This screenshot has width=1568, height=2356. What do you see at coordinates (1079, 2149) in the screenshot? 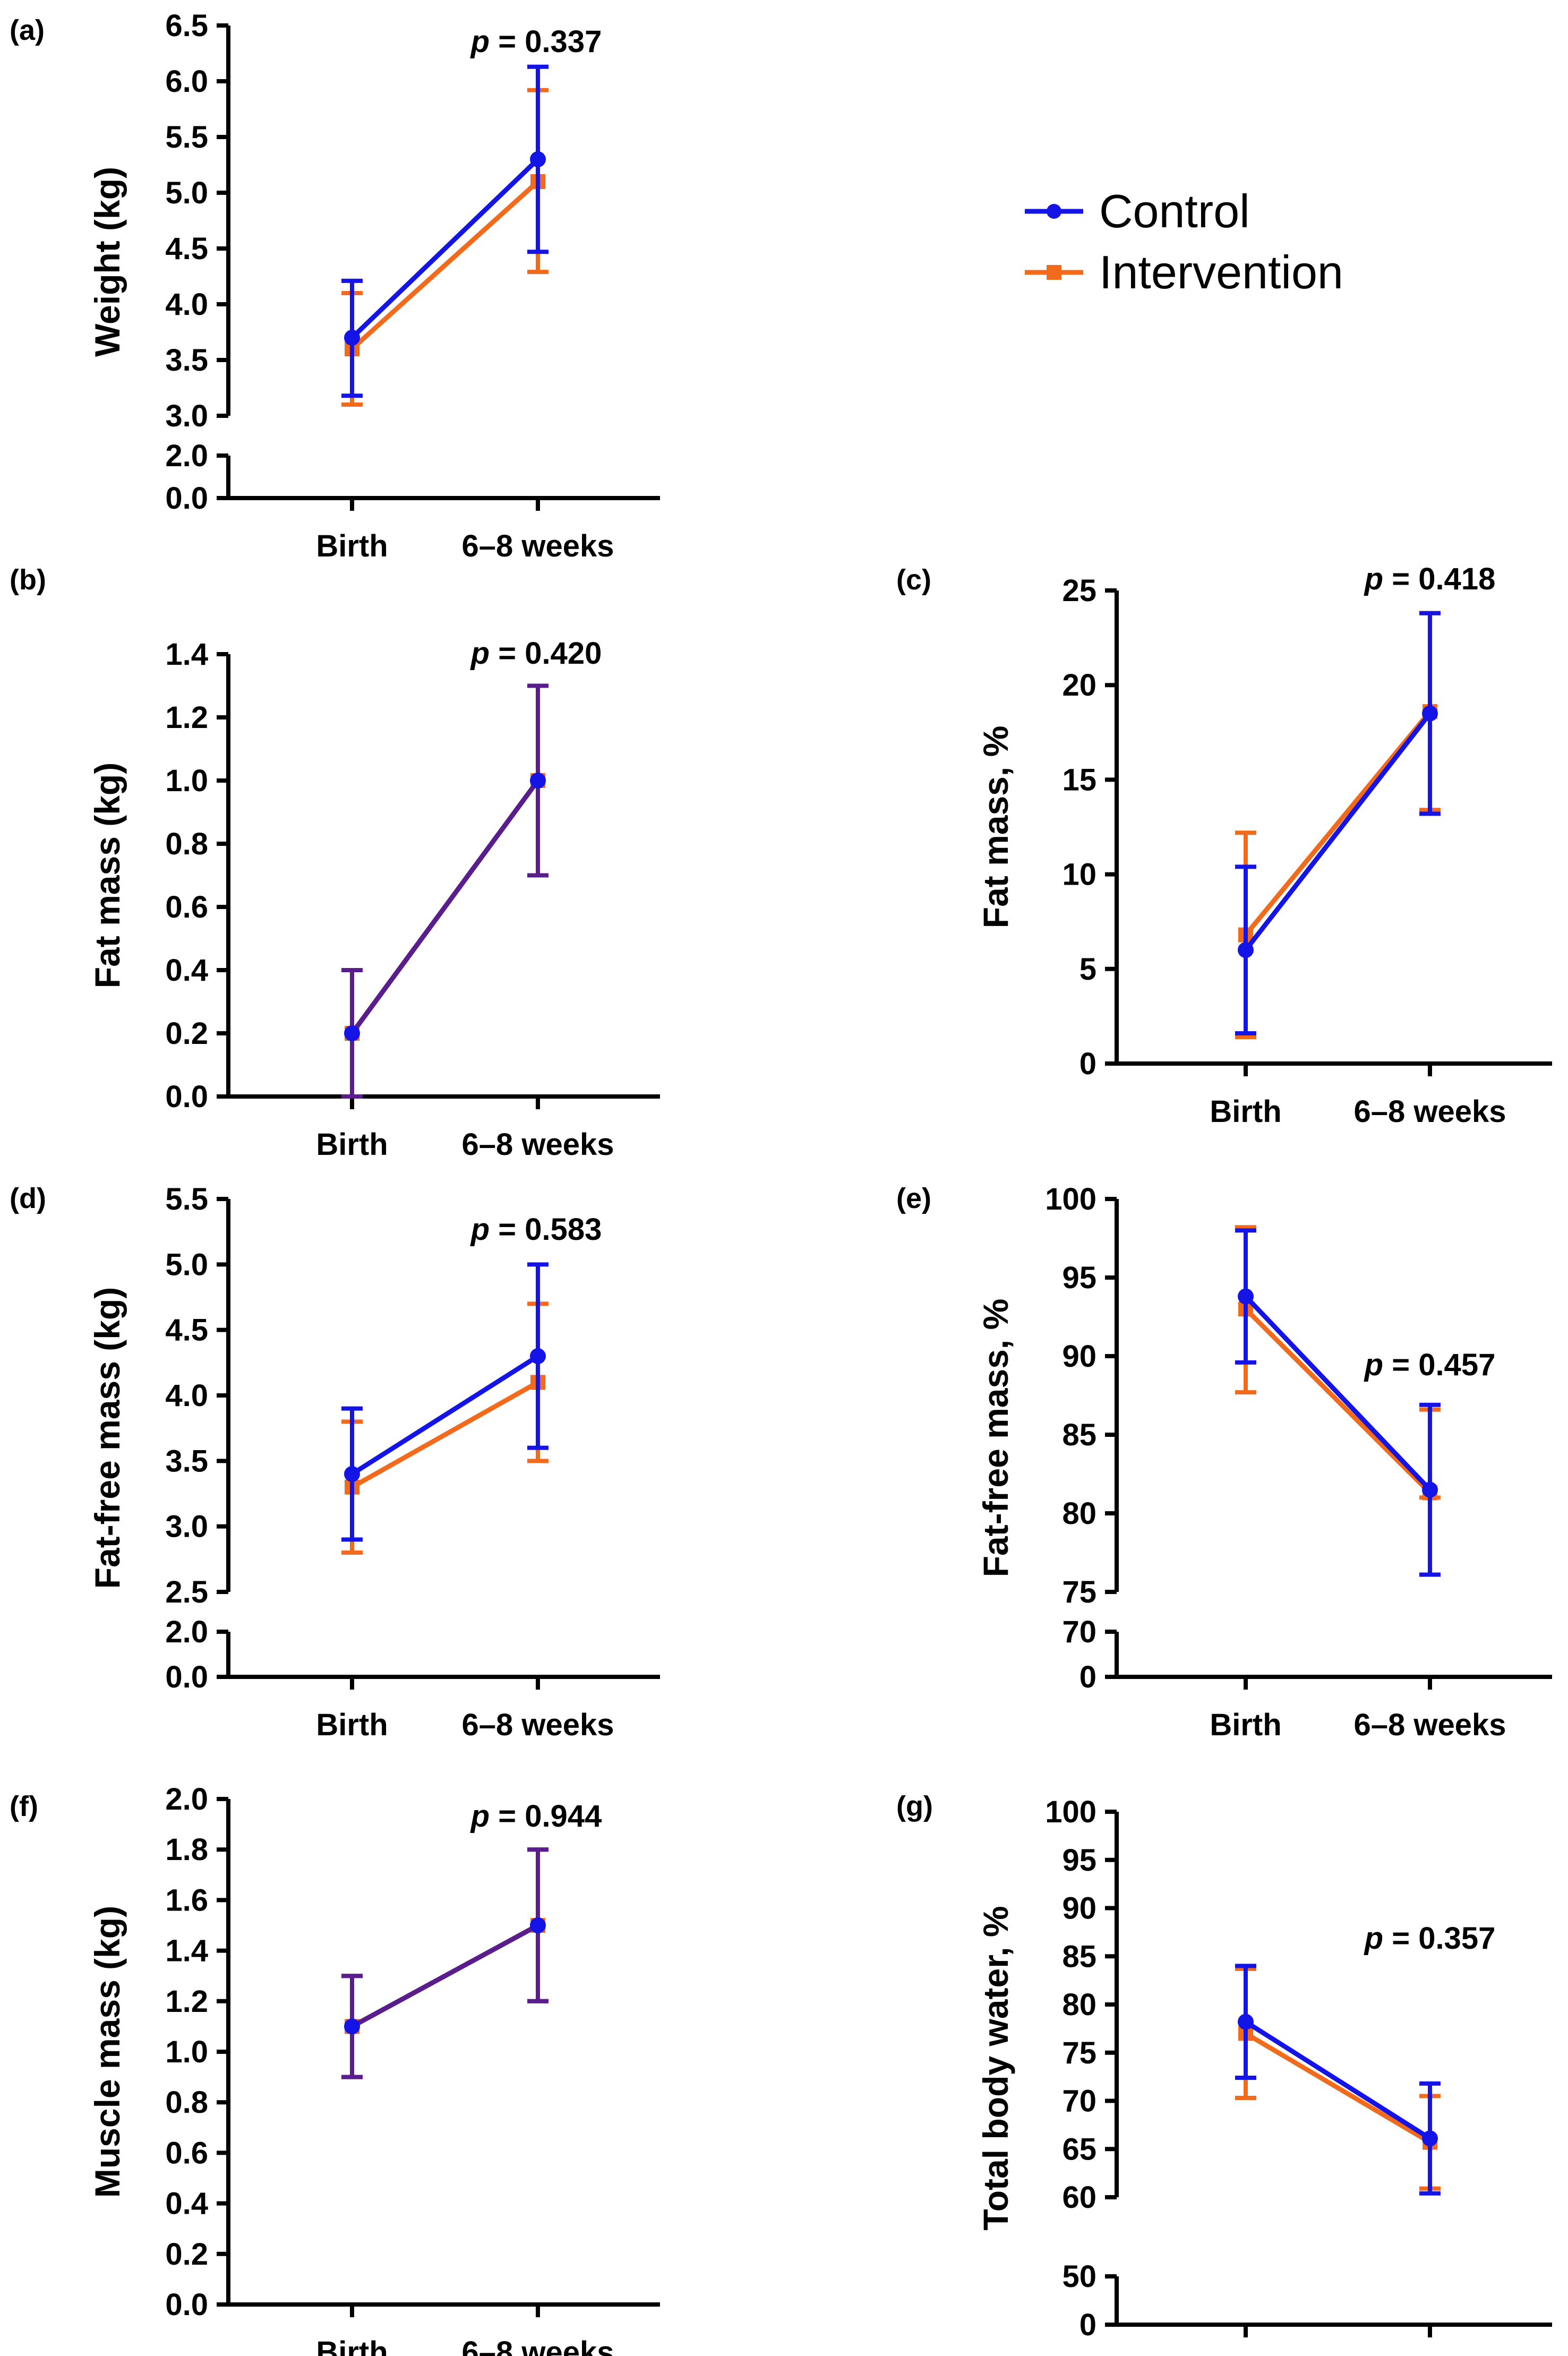
I see `y-tick-label: 65` at bounding box center [1079, 2149].